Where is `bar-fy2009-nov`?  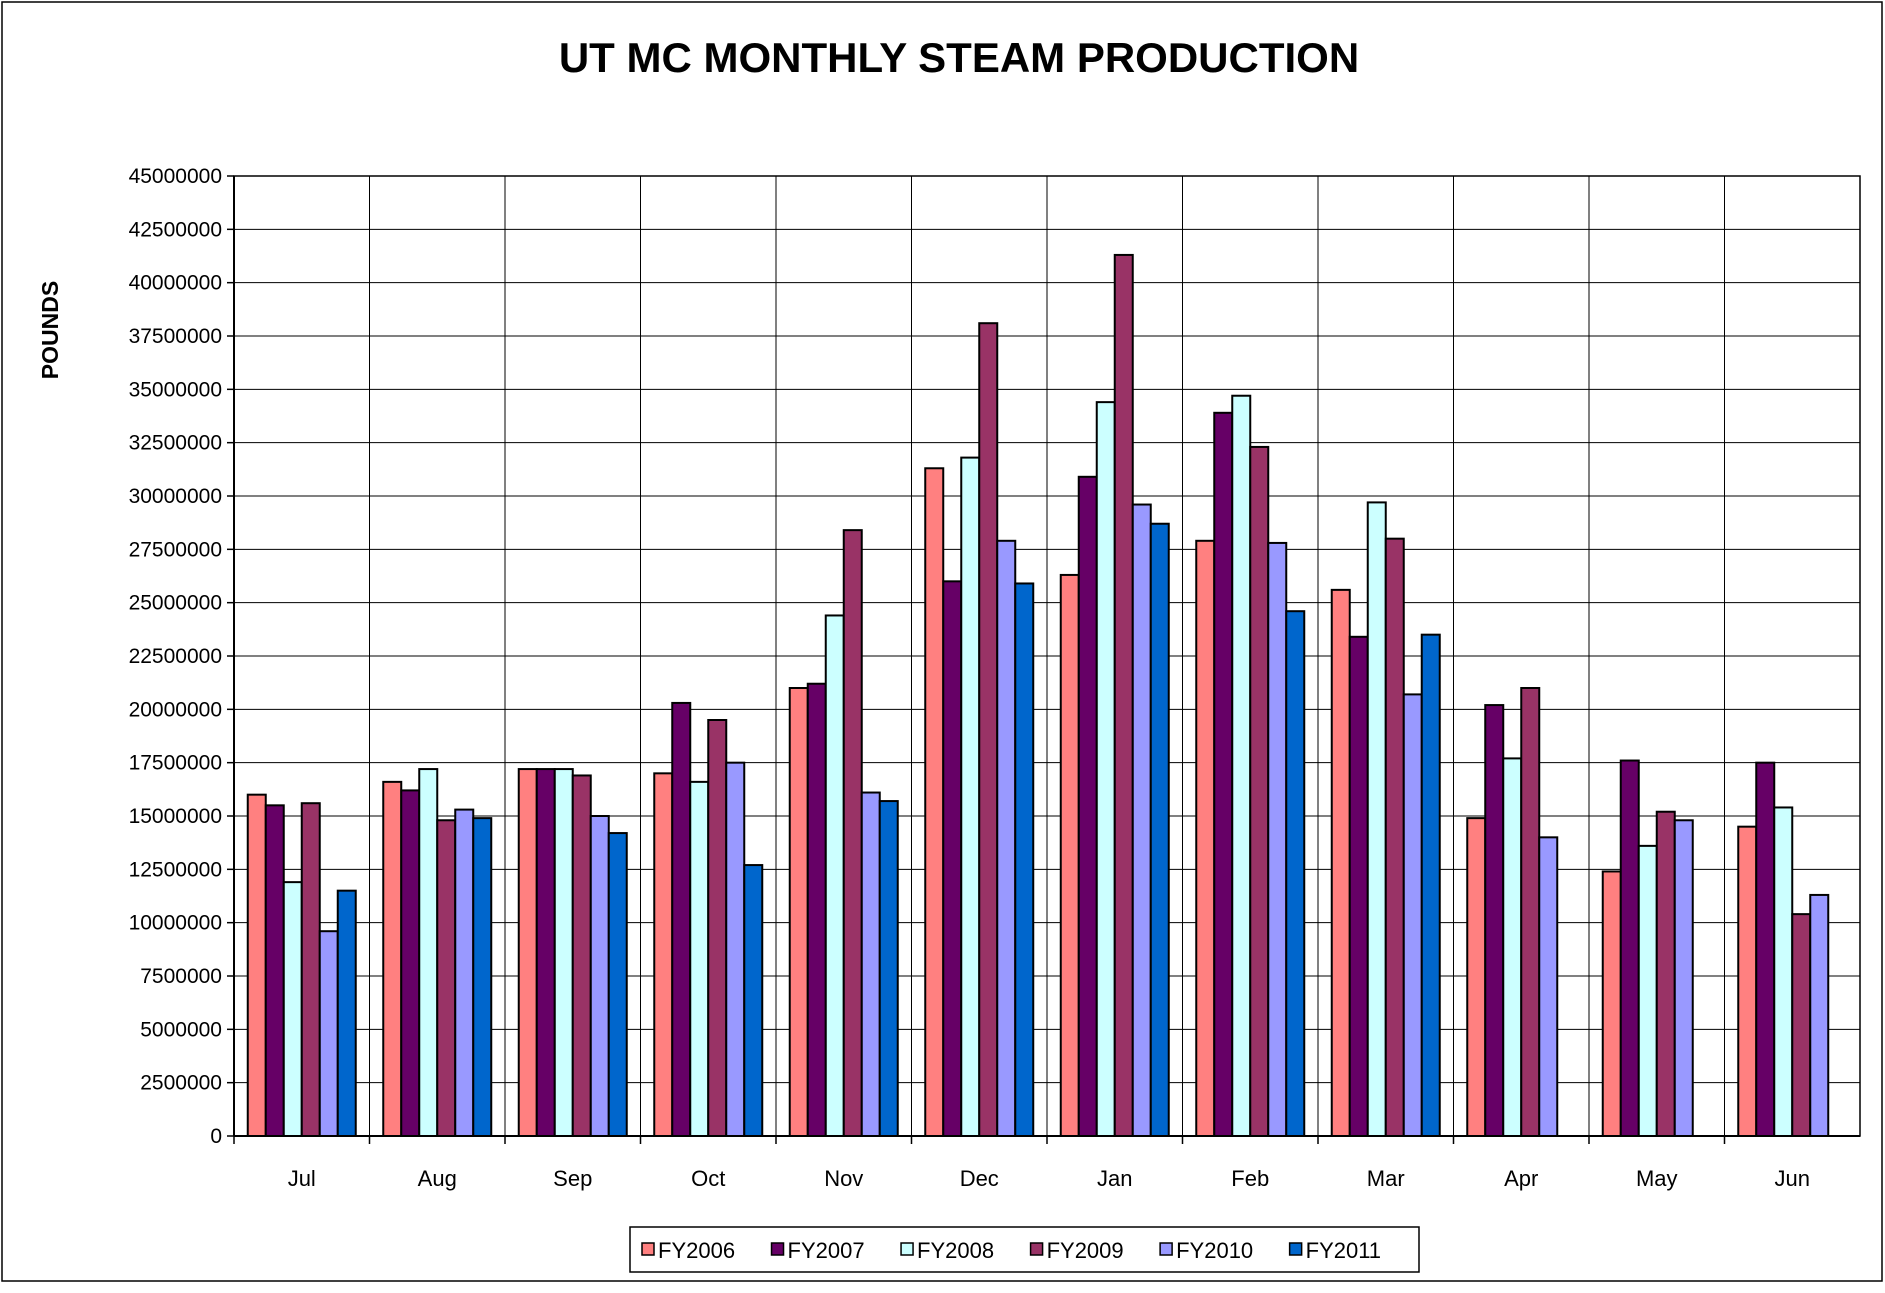 bar-fy2009-nov is located at coordinates (852, 833).